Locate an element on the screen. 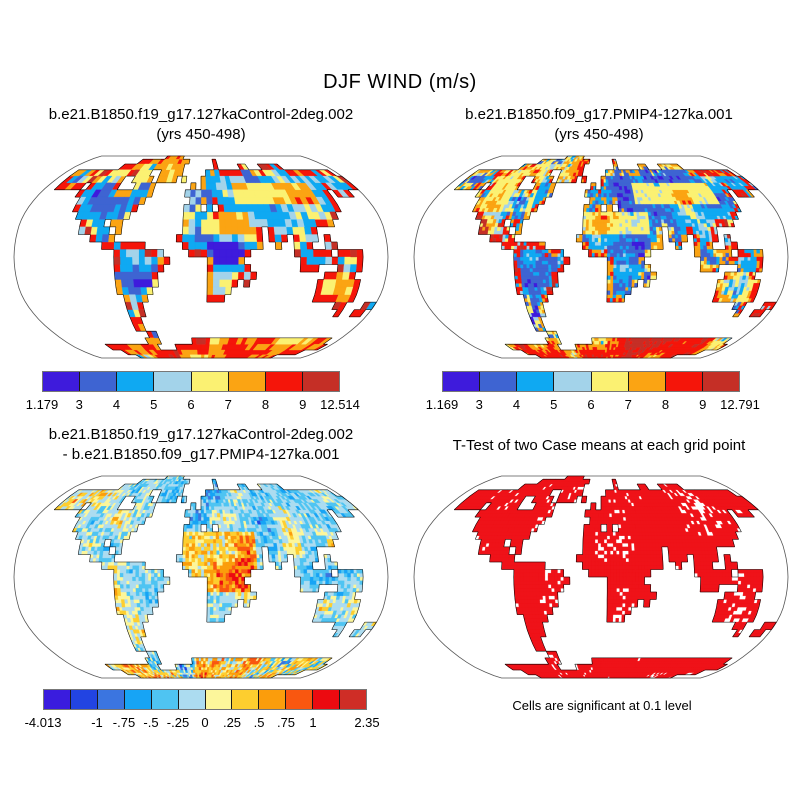  colorbar-tick-label: -1 is located at coordinates (97, 722).